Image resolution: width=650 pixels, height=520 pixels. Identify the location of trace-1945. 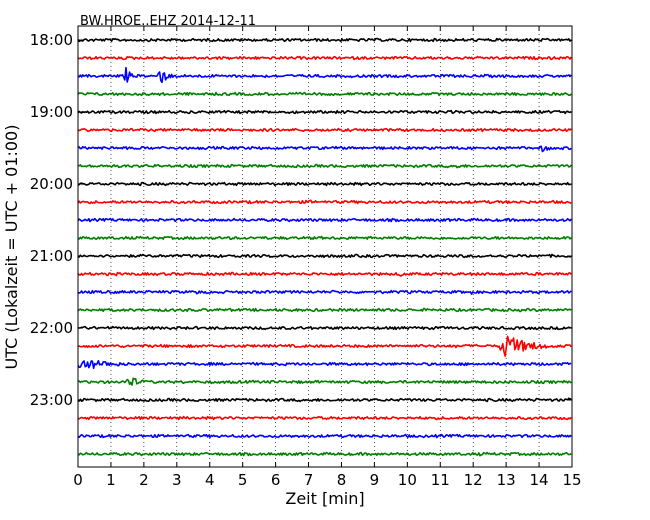
(324, 166).